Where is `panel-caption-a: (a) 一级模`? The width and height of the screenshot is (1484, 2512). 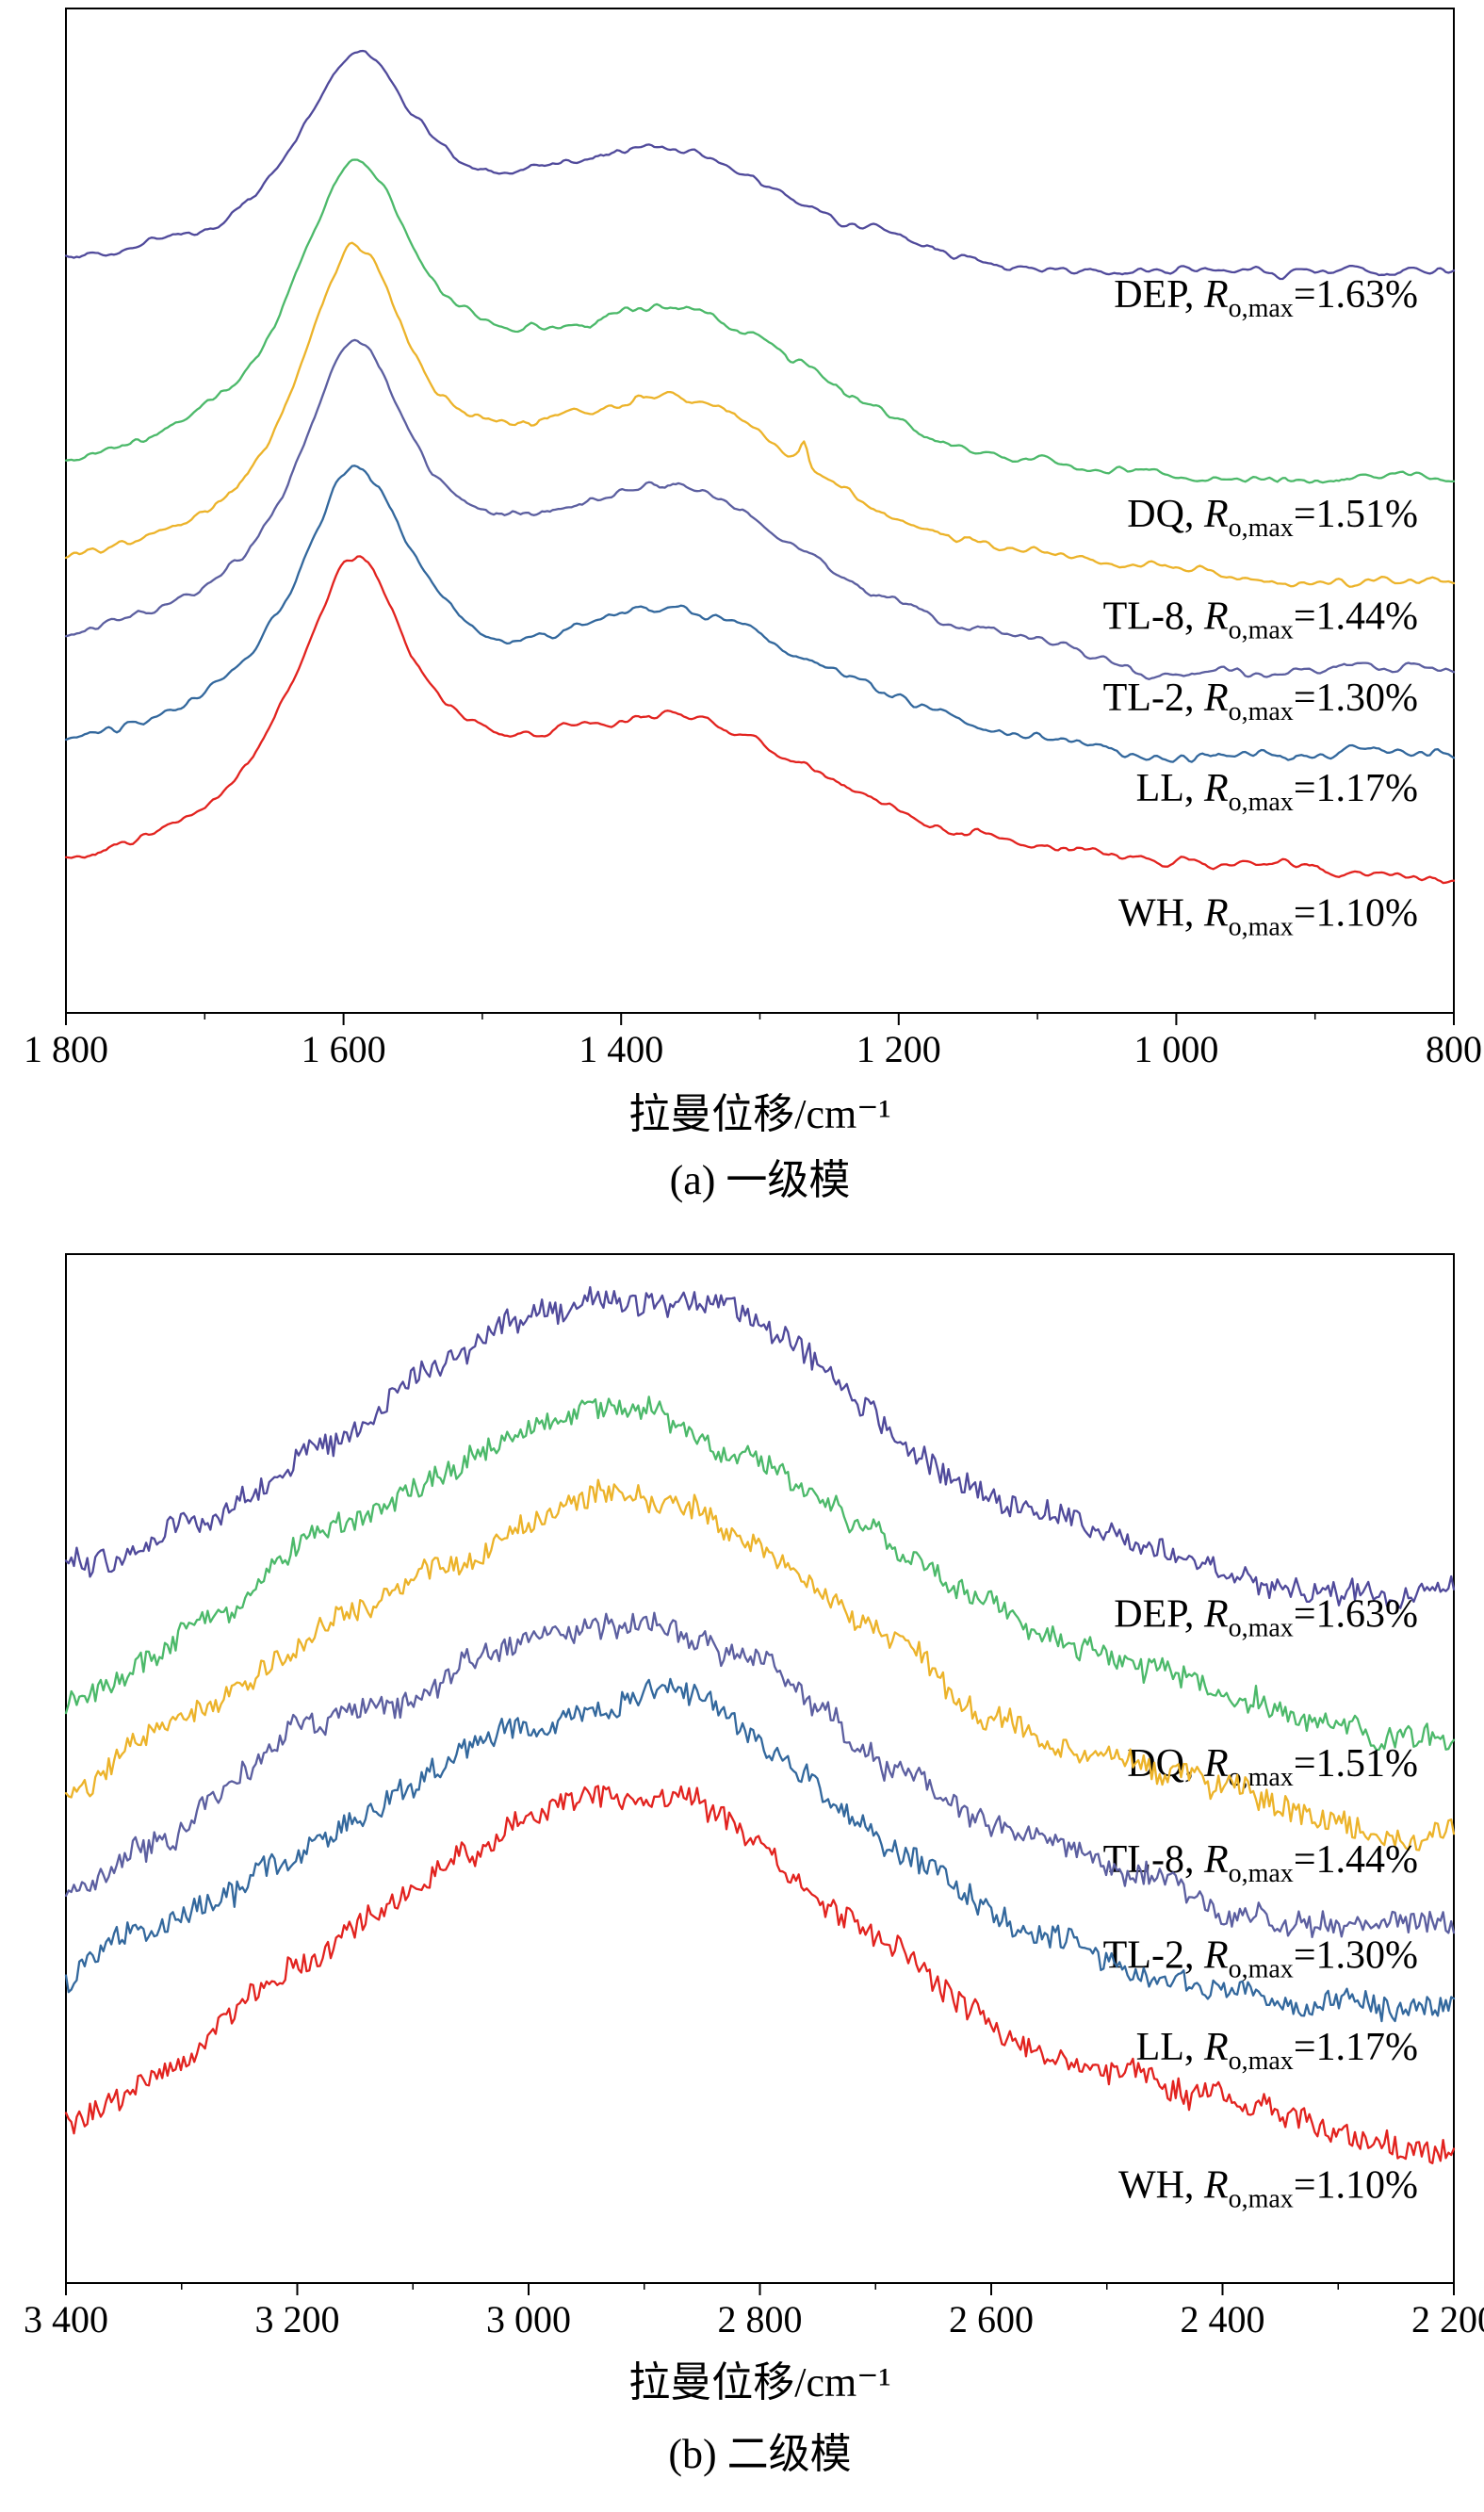
panel-caption-a: (a) 一级模 is located at coordinates (760, 1180).